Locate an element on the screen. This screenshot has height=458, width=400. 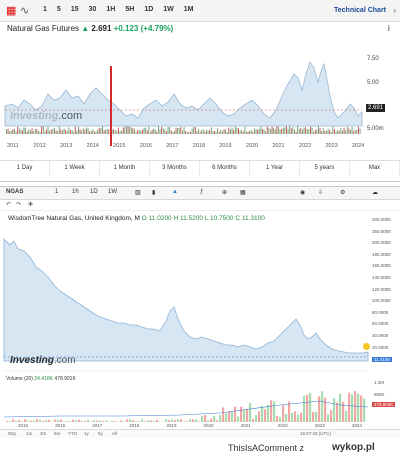
grid-icon: ▦ is located at coordinates (243, 193).